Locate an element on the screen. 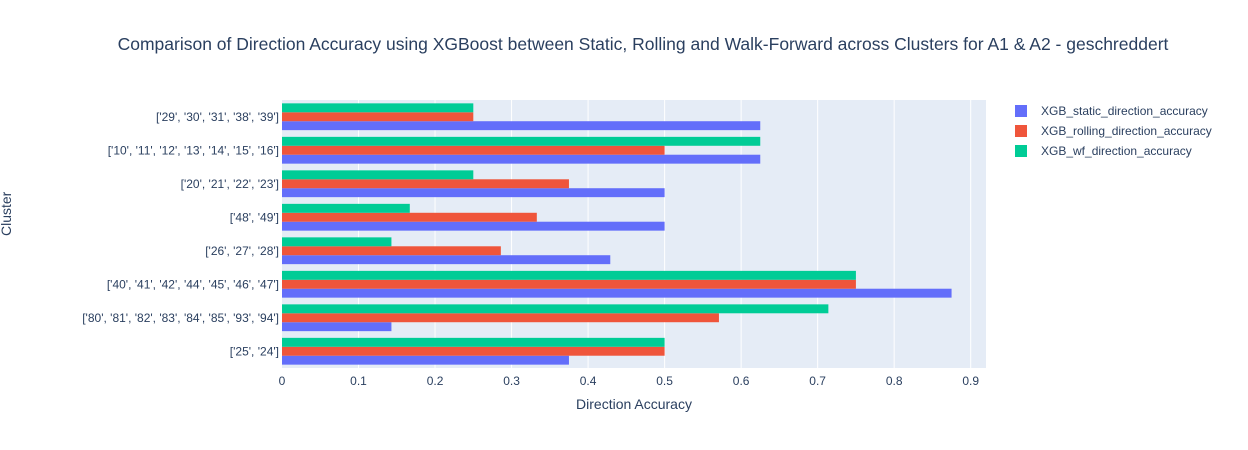 The height and width of the screenshot is (450, 1248). x-axis-label: Direction Accuracy is located at coordinates (634, 404).